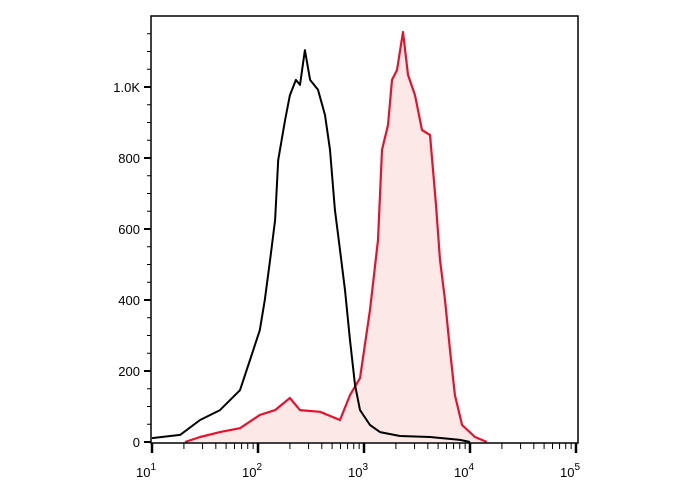 This screenshot has height=490, width=688. I want to click on x-tick-label: 10³, so click(358, 471).